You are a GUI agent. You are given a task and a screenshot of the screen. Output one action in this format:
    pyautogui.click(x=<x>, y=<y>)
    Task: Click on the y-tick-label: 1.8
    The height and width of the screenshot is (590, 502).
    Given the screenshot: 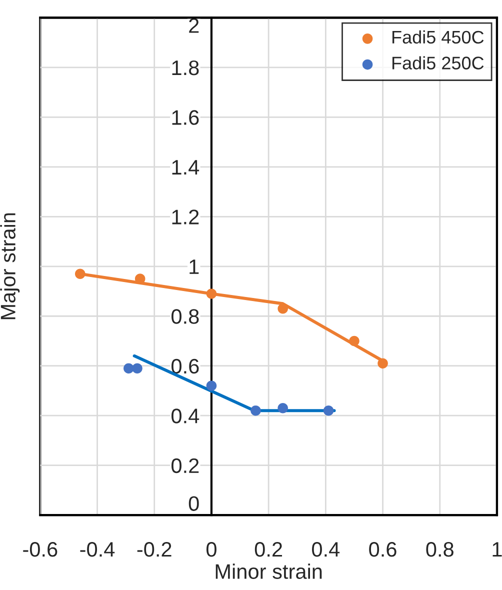 What is the action you would take?
    pyautogui.click(x=185, y=68)
    